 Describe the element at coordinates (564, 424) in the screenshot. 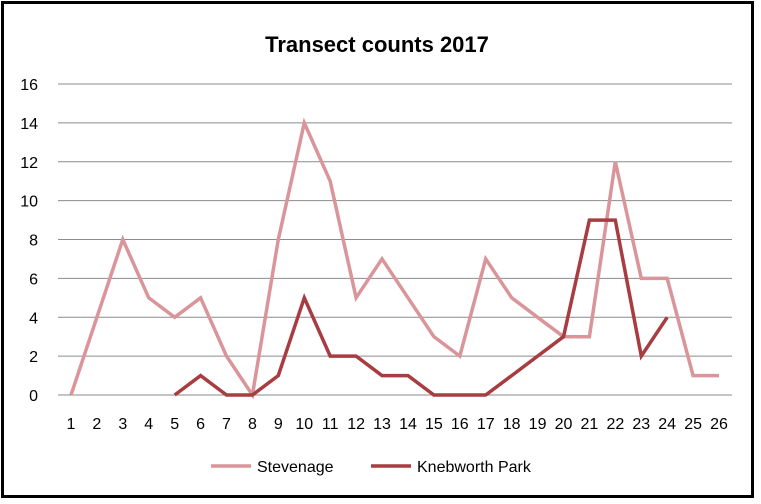

I see `x-tick-label: 20` at that location.